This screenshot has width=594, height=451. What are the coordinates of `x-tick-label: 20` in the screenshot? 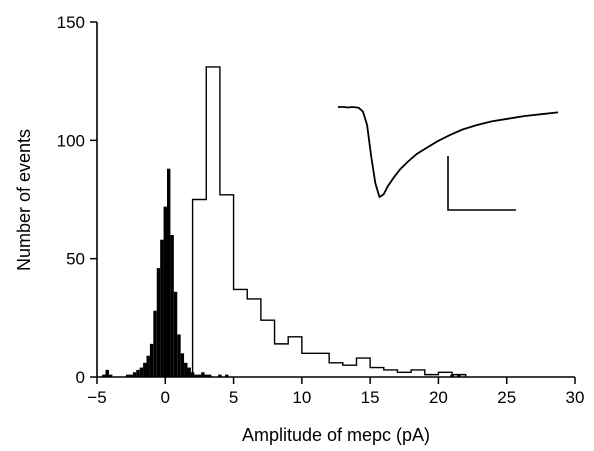 It's located at (438, 397).